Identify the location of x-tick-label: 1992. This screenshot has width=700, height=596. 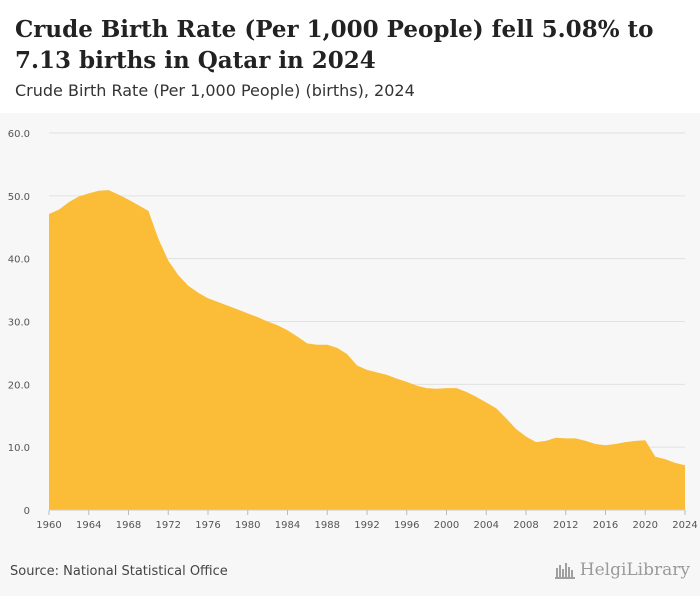
(366, 525).